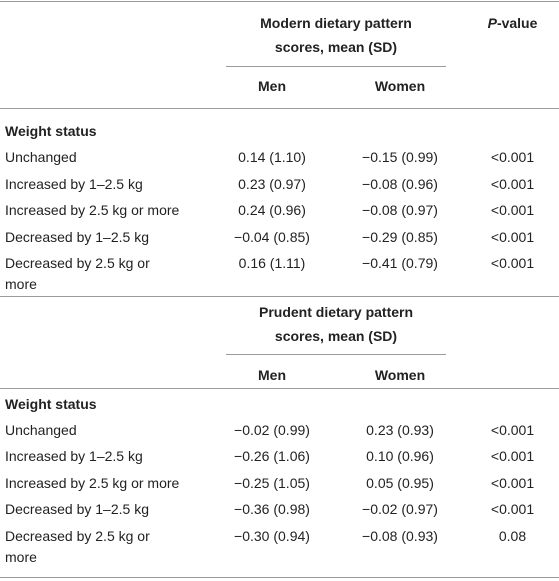 Image resolution: width=559 pixels, height=581 pixels. What do you see at coordinates (272, 483) in the screenshot?
I see `row-men: −0.25 (1.05)` at bounding box center [272, 483].